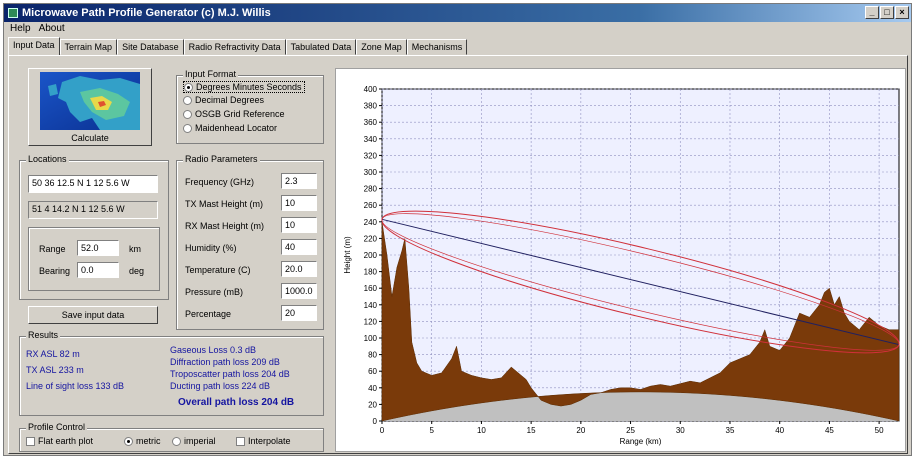 The width and height of the screenshot is (915, 459). I want to click on radio-metric: metric, so click(142, 441).